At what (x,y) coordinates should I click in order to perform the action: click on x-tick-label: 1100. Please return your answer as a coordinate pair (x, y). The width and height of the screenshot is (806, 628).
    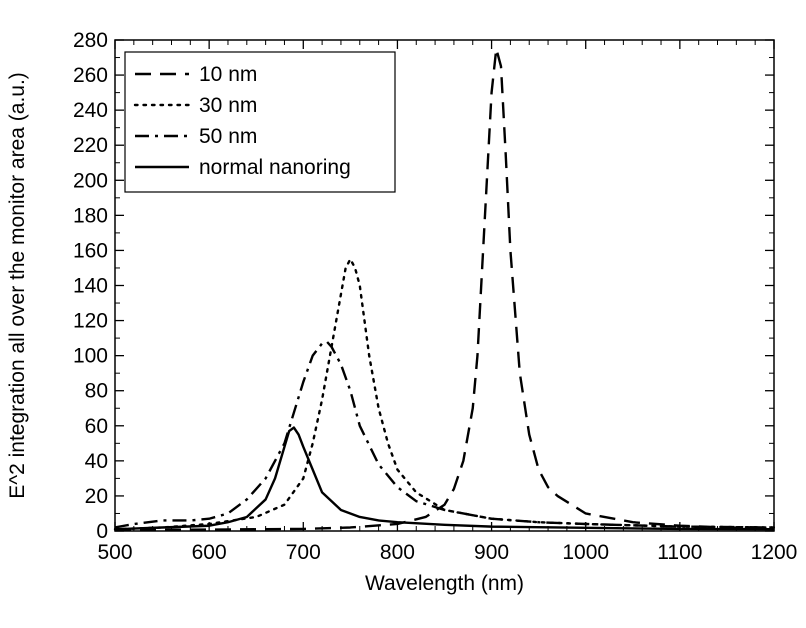
    Looking at the image, I should click on (679, 552).